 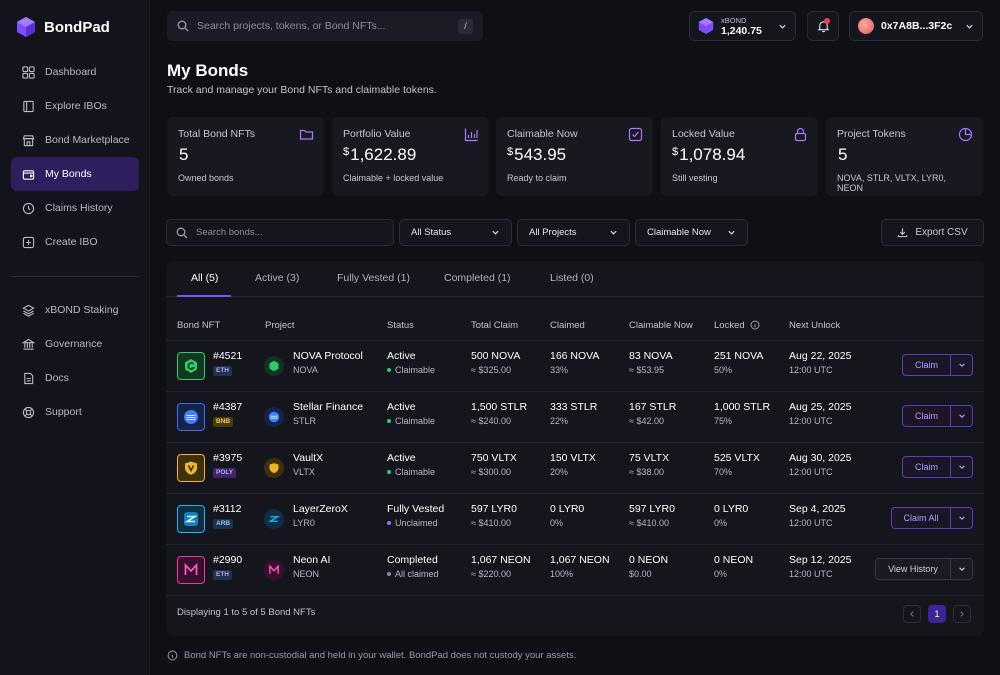 I want to click on tab-active: Active (3), so click(x=277, y=278).